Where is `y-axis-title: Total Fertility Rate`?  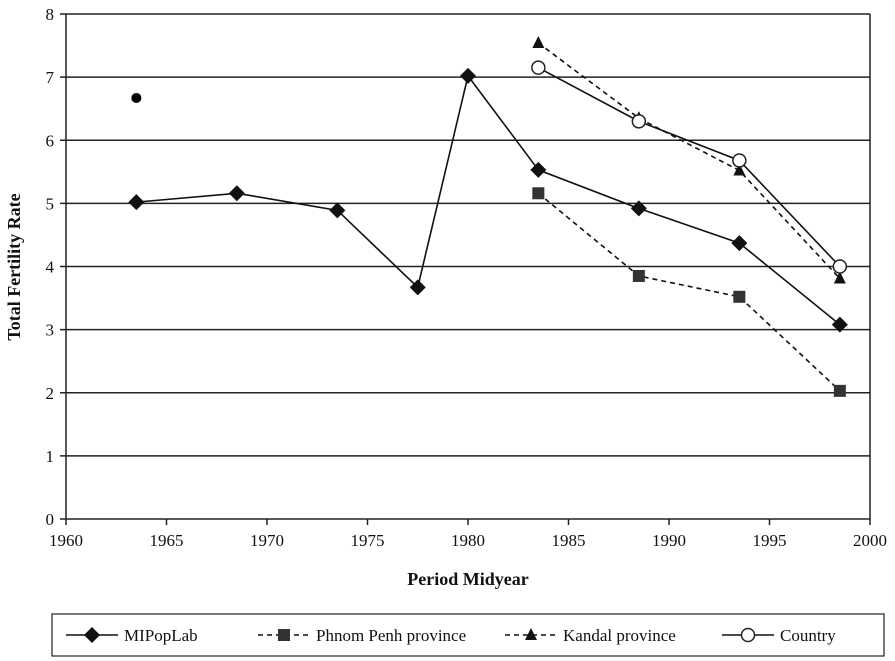
y-axis-title: Total Fertility Rate is located at coordinates (14, 266).